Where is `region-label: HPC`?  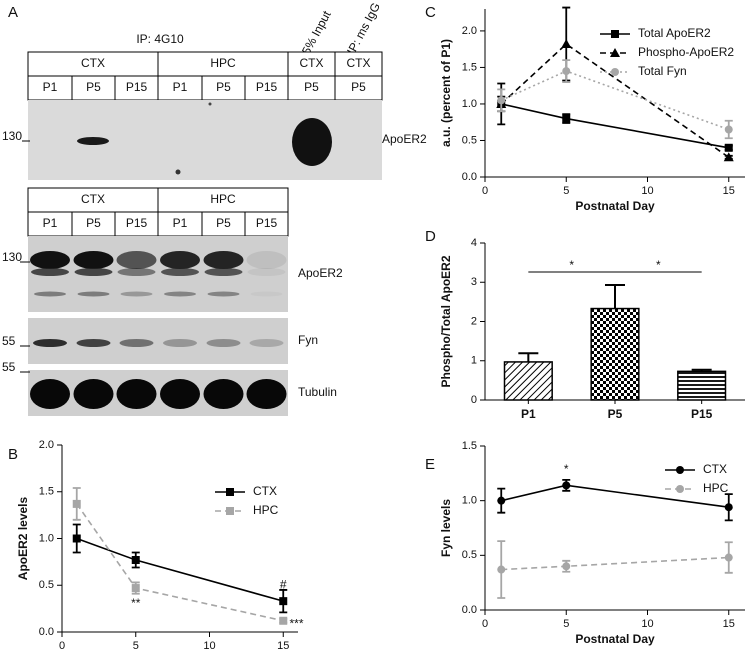 region-label: HPC is located at coordinates (223, 63).